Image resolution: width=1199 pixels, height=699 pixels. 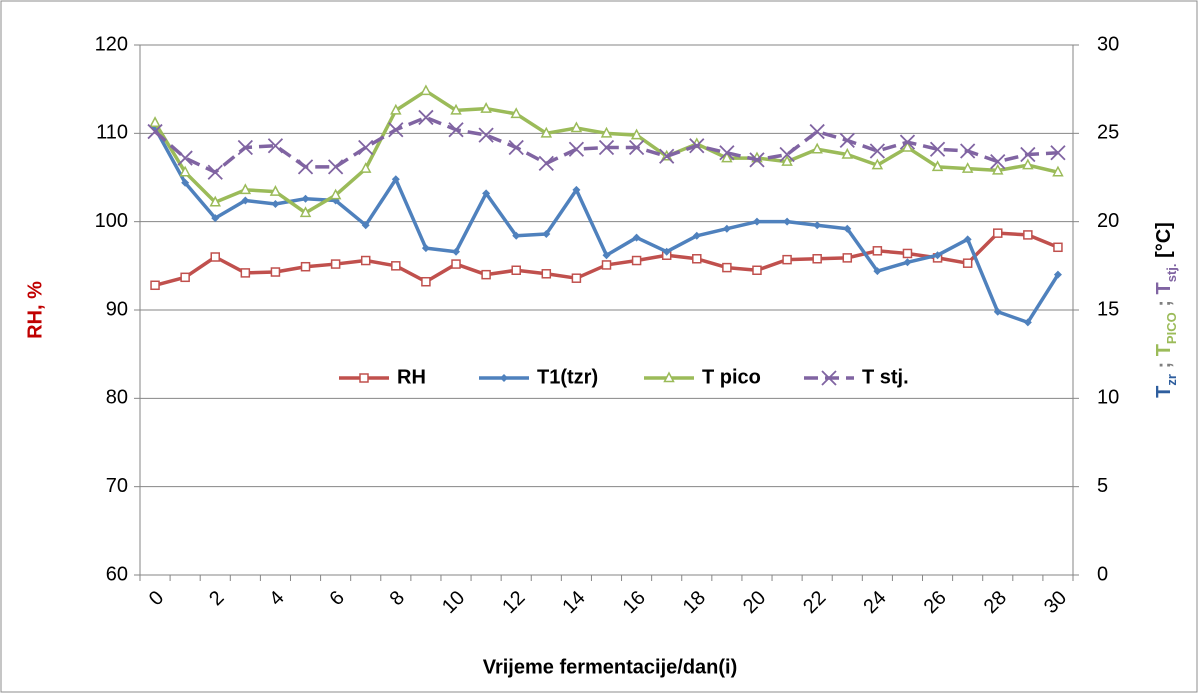 I want to click on y-tick-label: 70, so click(x=117, y=486).